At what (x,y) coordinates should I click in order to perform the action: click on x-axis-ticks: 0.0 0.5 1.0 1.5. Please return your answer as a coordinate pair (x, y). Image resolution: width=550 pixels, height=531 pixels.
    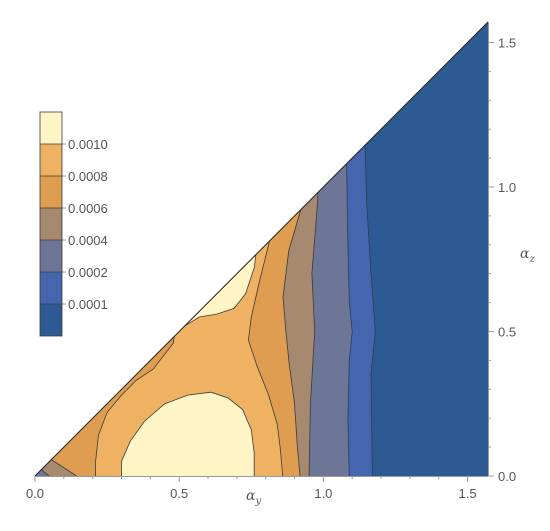
    Looking at the image, I should click on (251, 488).